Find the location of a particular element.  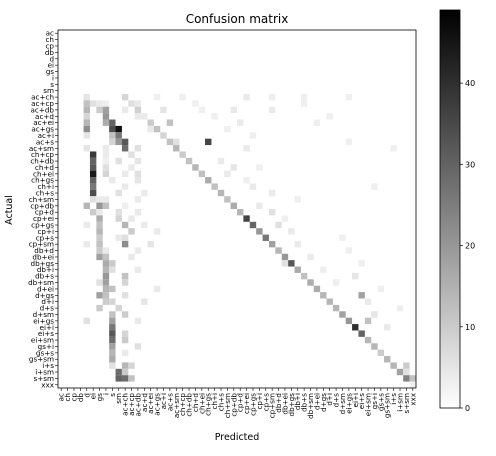

y-tick-label: ch+db is located at coordinates (42, 161).